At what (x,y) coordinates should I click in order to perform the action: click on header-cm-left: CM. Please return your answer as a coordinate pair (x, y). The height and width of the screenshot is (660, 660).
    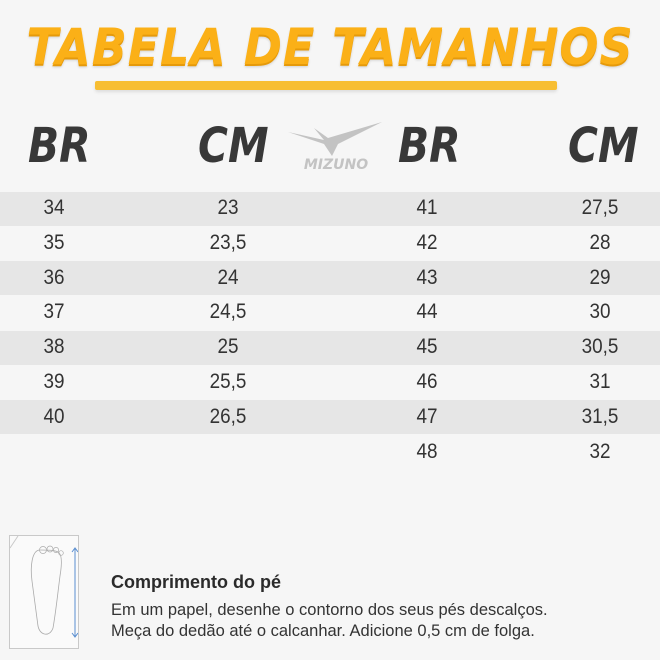
    Looking at the image, I should click on (233, 146).